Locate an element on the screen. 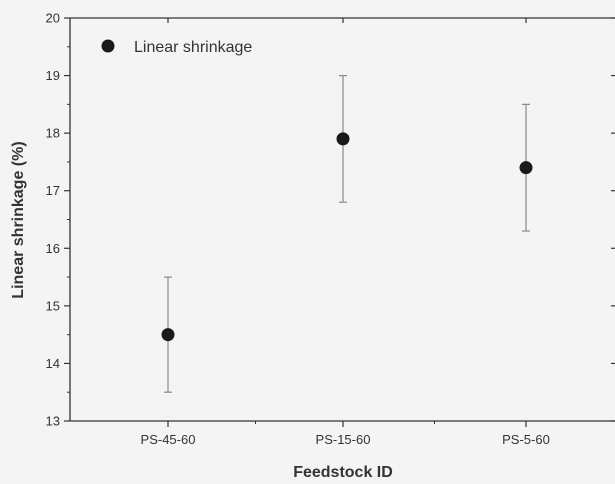 This screenshot has height=484, width=615. x-axis-title: Feedstock ID is located at coordinates (343, 472).